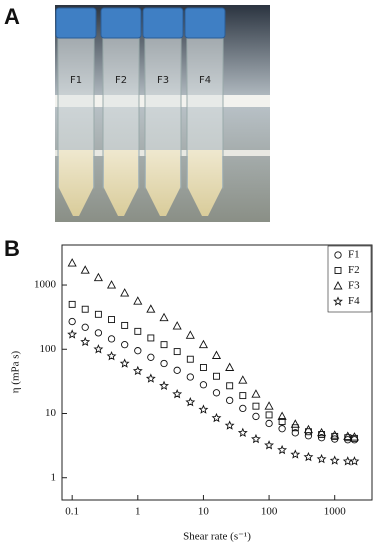 The width and height of the screenshot is (385, 550). I want to click on x-tick-label: 100, so click(269, 512).